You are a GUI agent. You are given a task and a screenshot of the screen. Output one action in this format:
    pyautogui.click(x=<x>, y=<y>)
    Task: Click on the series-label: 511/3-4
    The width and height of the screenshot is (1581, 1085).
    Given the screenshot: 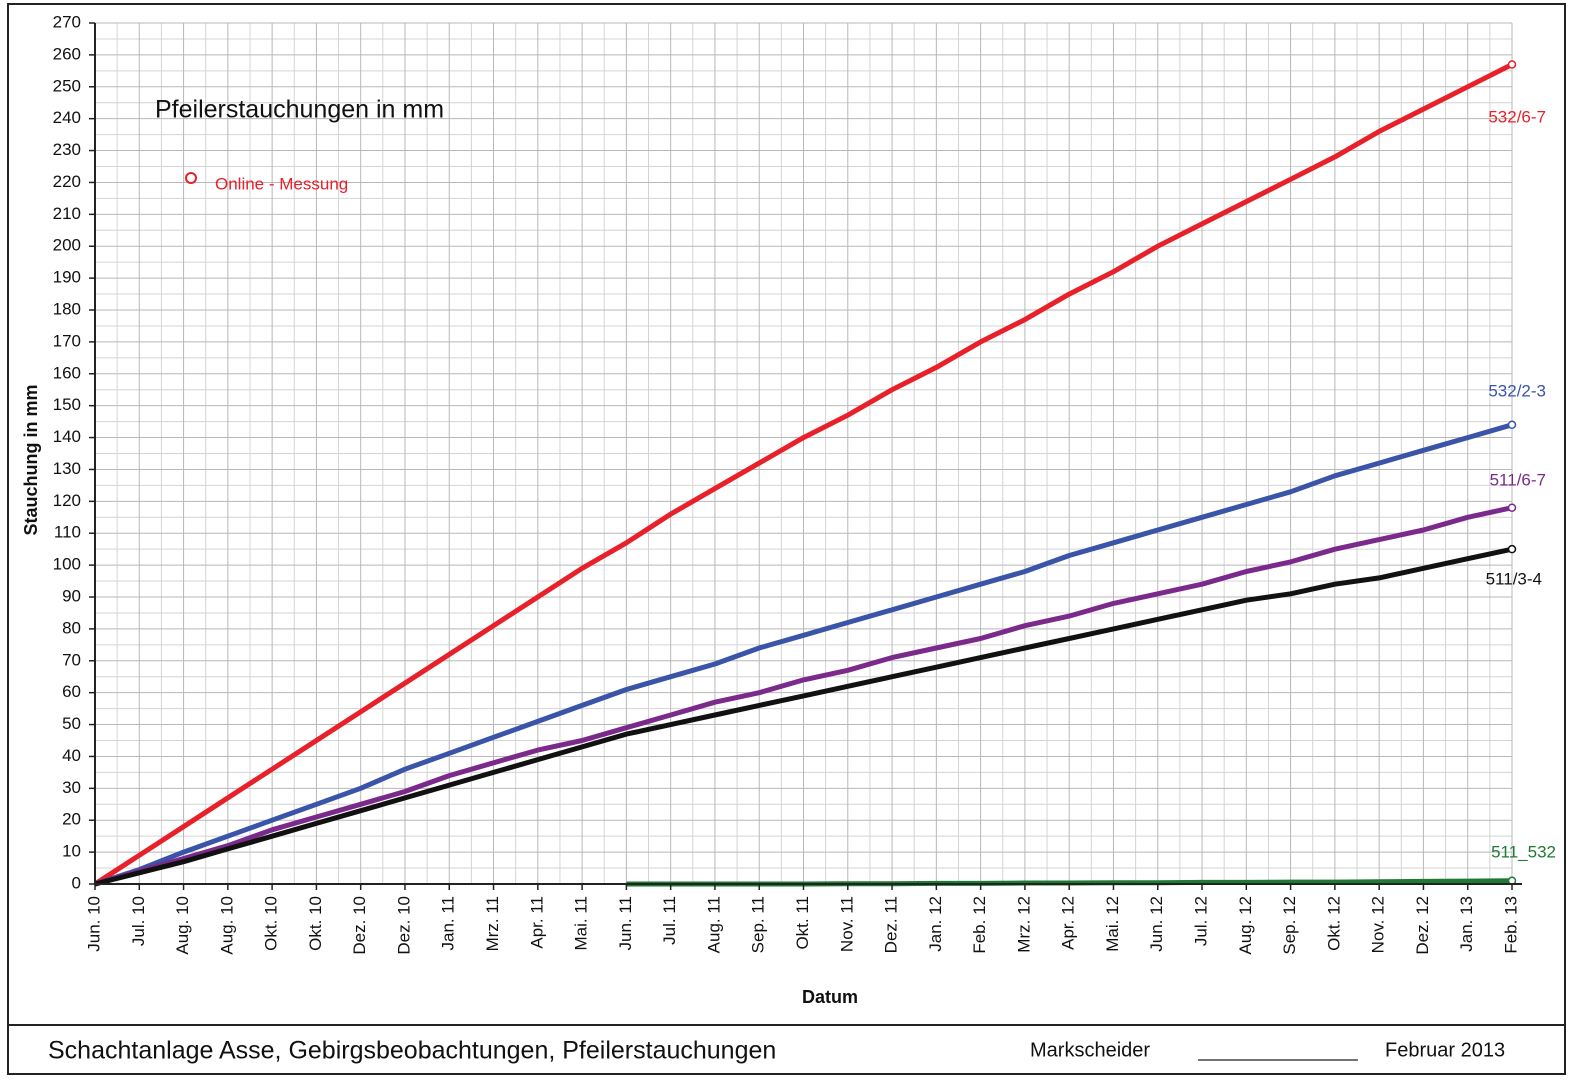 What is the action you would take?
    pyautogui.click(x=1514, y=578)
    